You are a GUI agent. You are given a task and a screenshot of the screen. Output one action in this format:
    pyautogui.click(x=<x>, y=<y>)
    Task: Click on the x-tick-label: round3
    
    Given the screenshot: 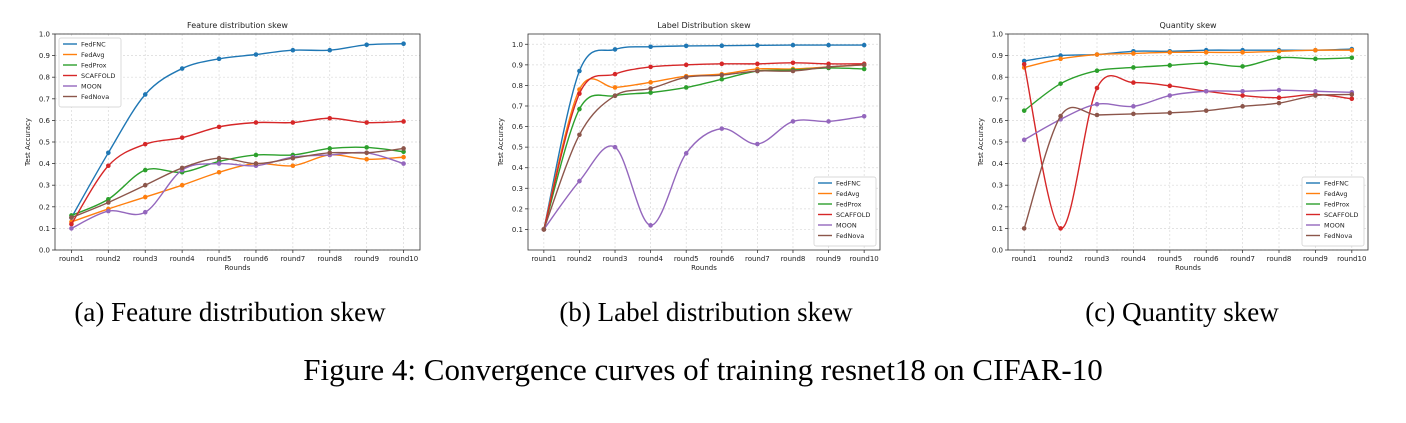 What is the action you would take?
    pyautogui.click(x=615, y=259)
    